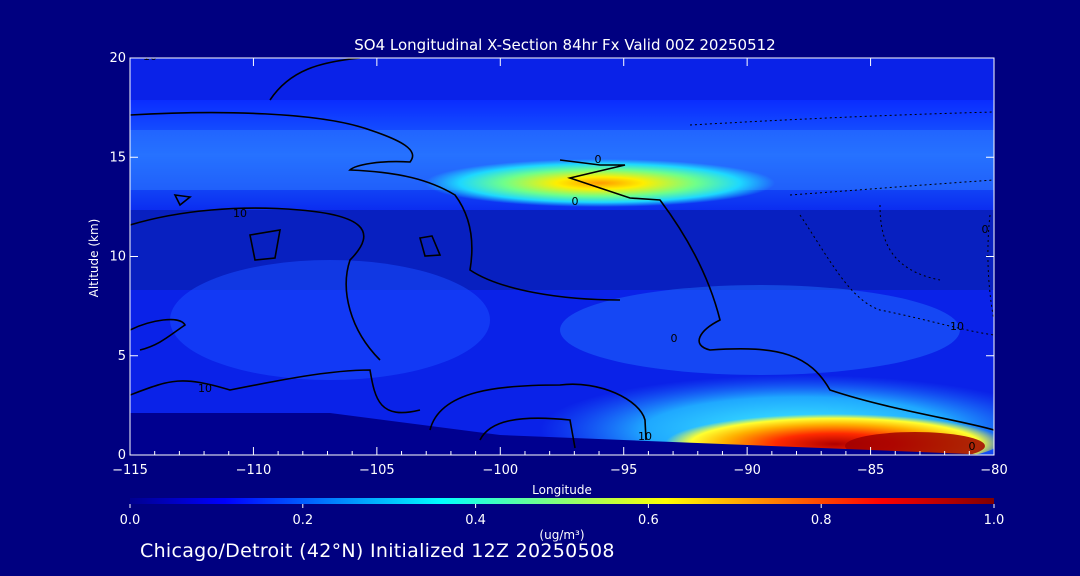 The height and width of the screenshot is (576, 1080). I want to click on x-tick-label: −80, so click(993, 470).